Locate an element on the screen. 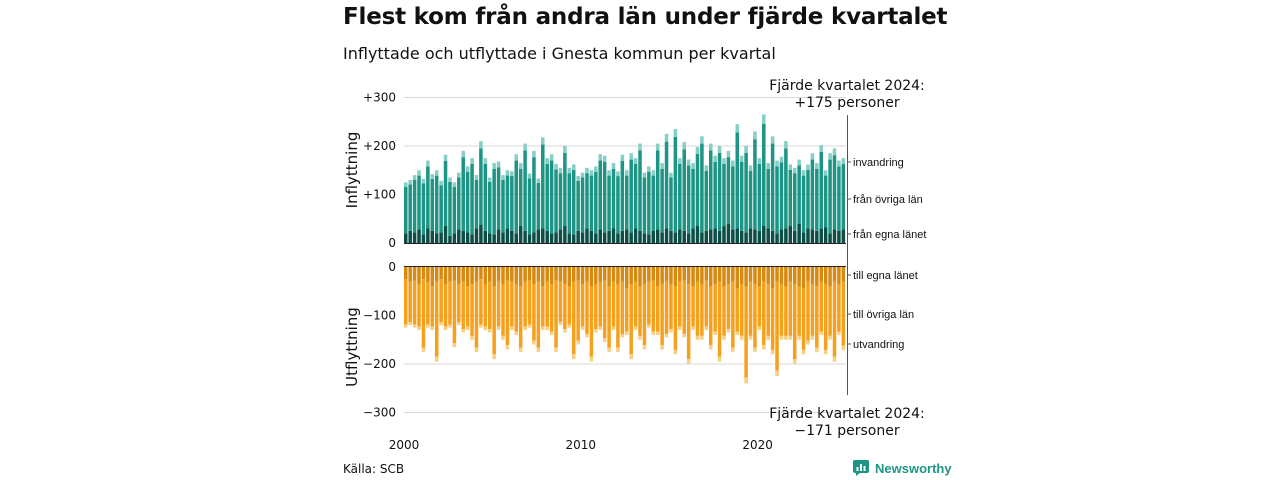  source-note: Källa: SCB is located at coordinates (374, 469).